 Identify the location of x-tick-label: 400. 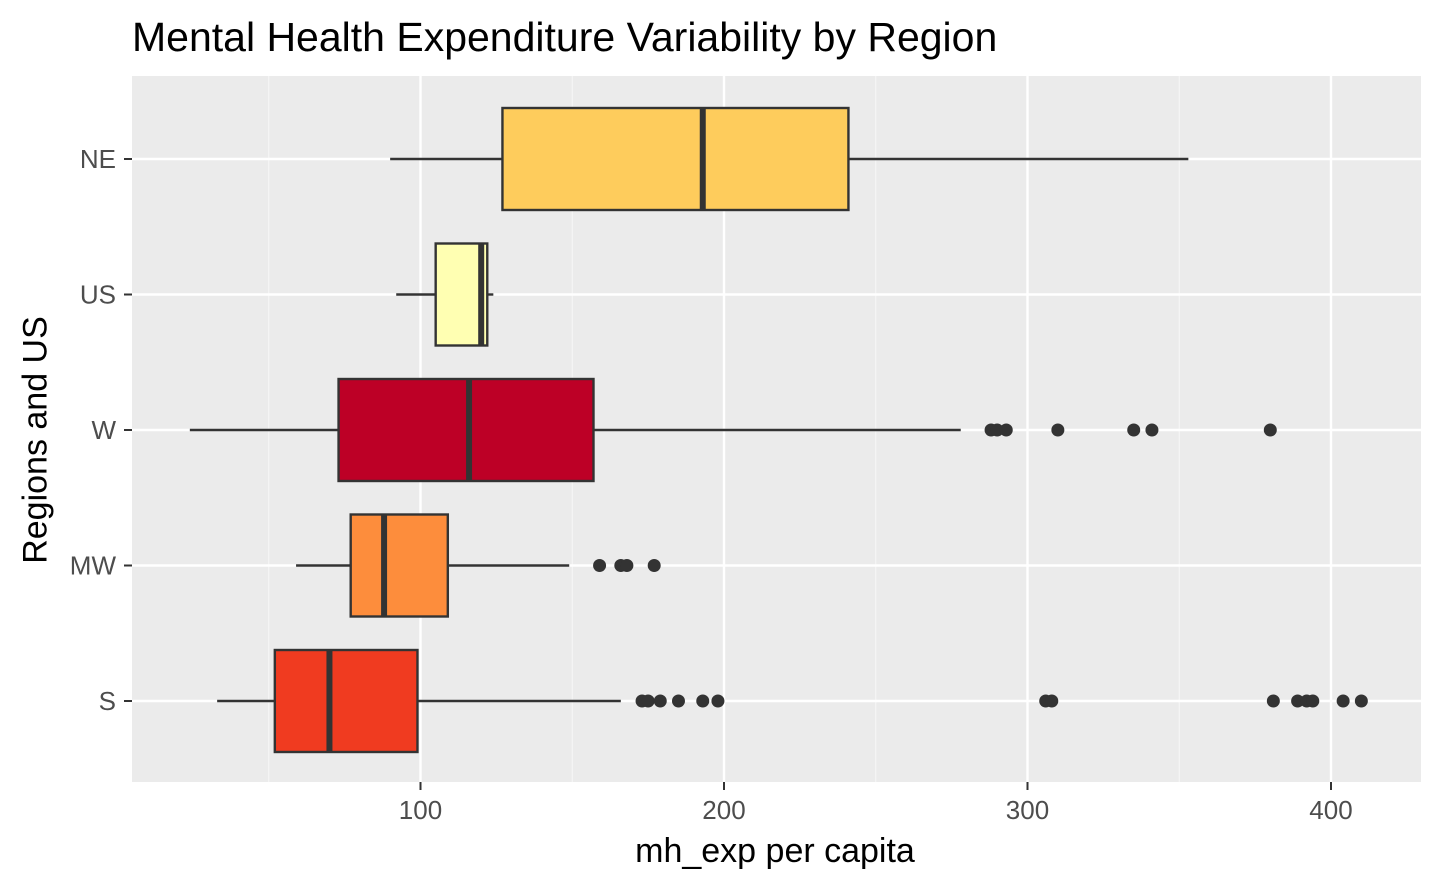
(1330, 810).